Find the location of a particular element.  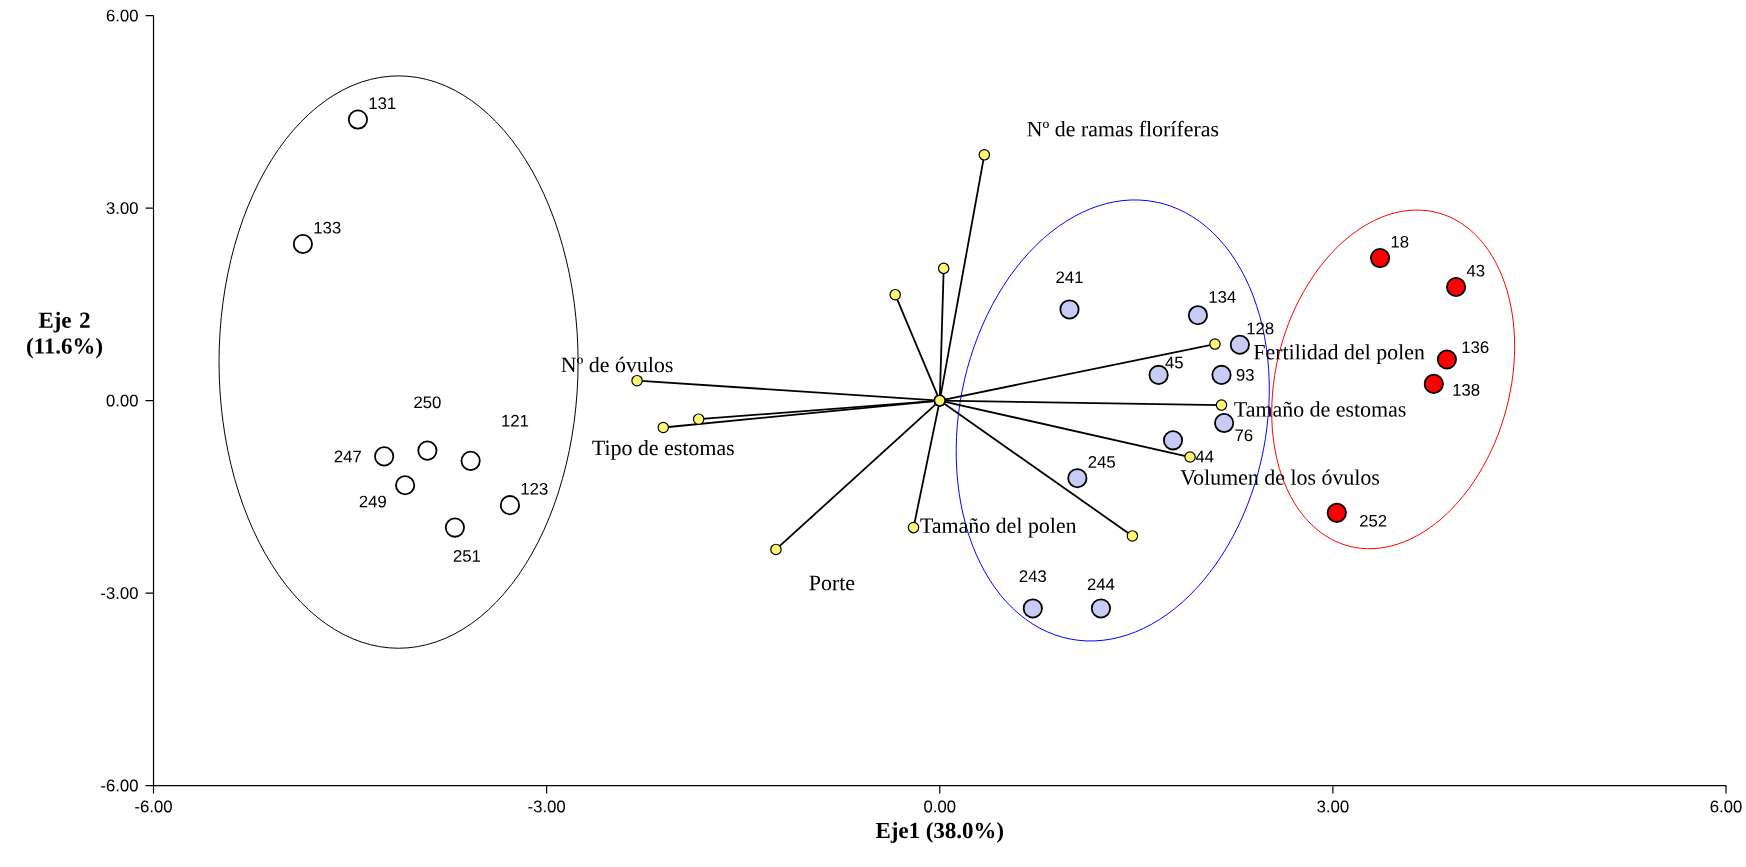

y-tick-label: 6.00 is located at coordinates (122, 15).